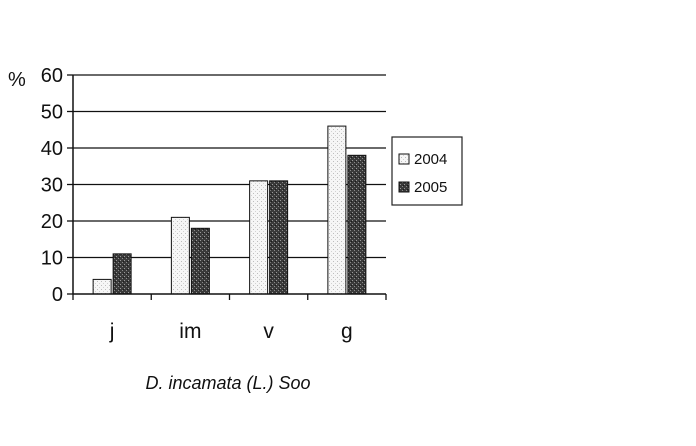  Describe the element at coordinates (357, 224) in the screenshot. I see `bar-2005-g` at that location.